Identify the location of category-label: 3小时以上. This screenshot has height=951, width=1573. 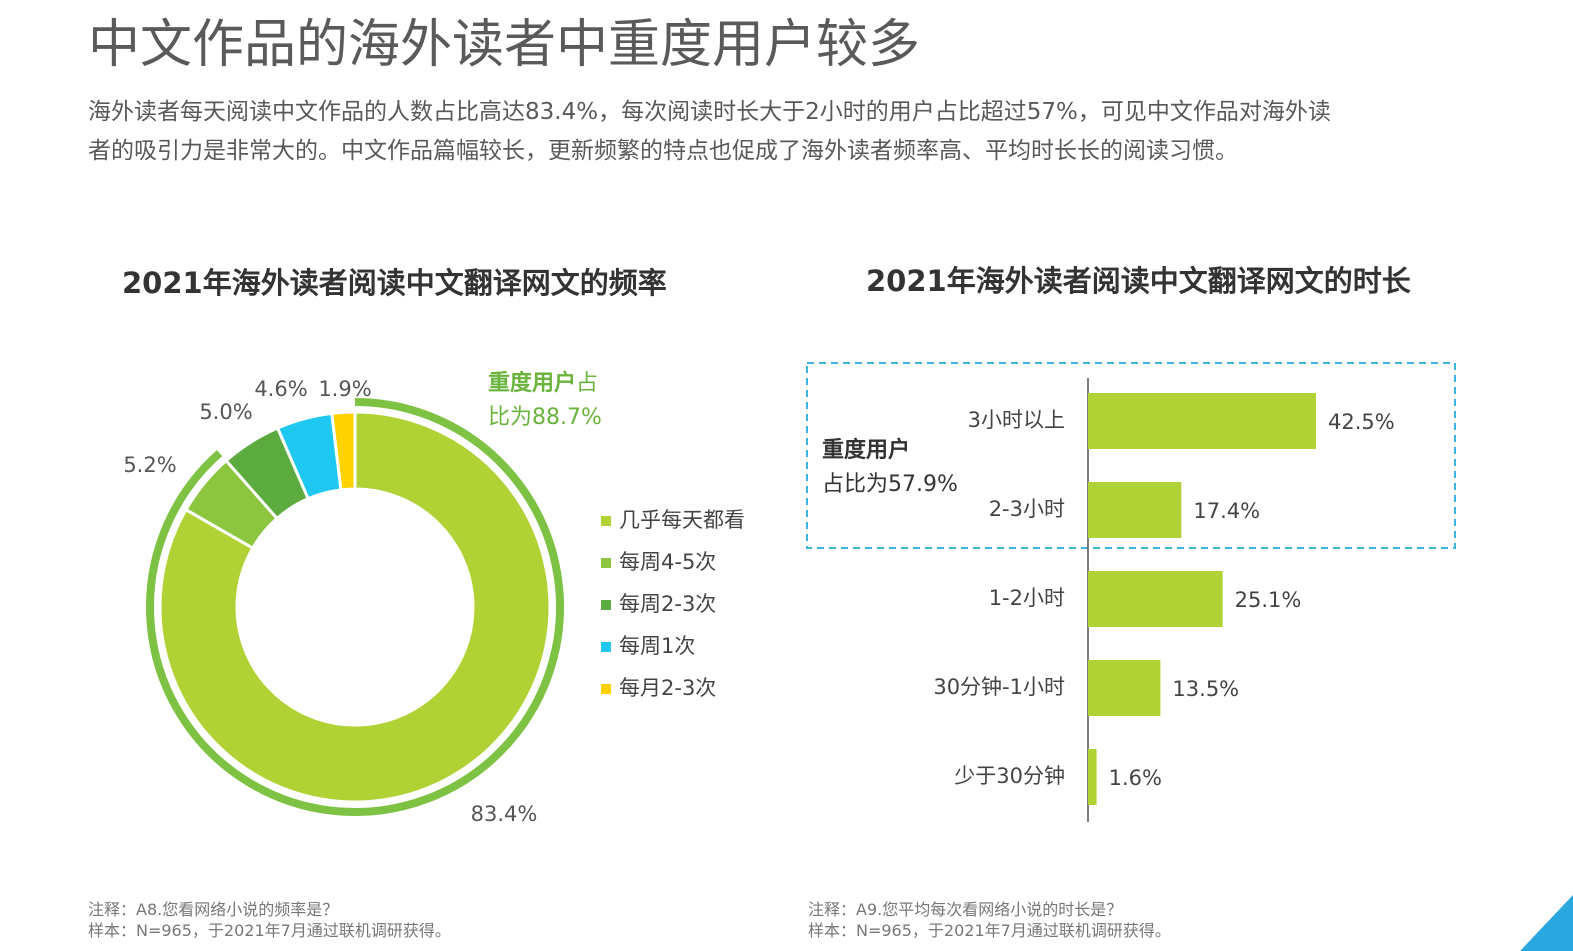
(1016, 420).